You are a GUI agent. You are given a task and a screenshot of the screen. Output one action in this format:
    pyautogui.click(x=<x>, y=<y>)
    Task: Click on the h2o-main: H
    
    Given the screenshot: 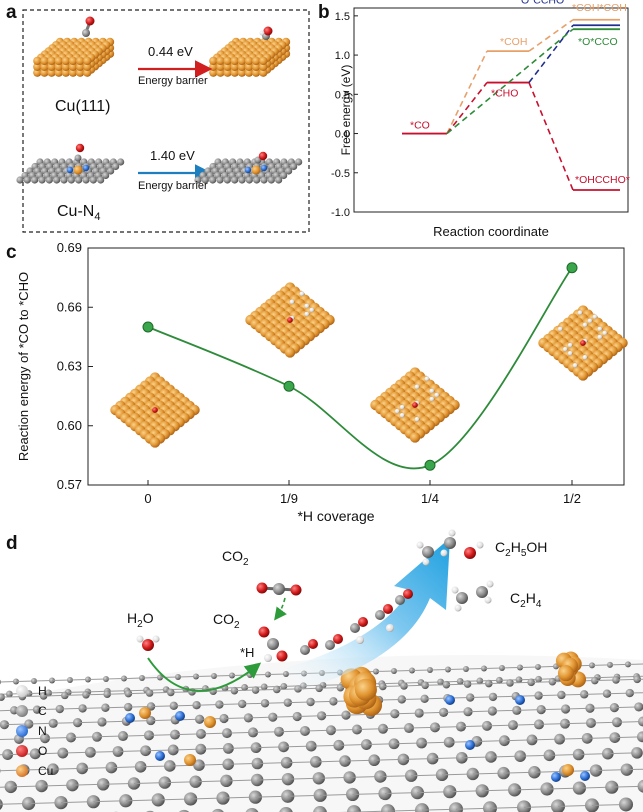 What is the action you would take?
    pyautogui.click(x=132, y=618)
    